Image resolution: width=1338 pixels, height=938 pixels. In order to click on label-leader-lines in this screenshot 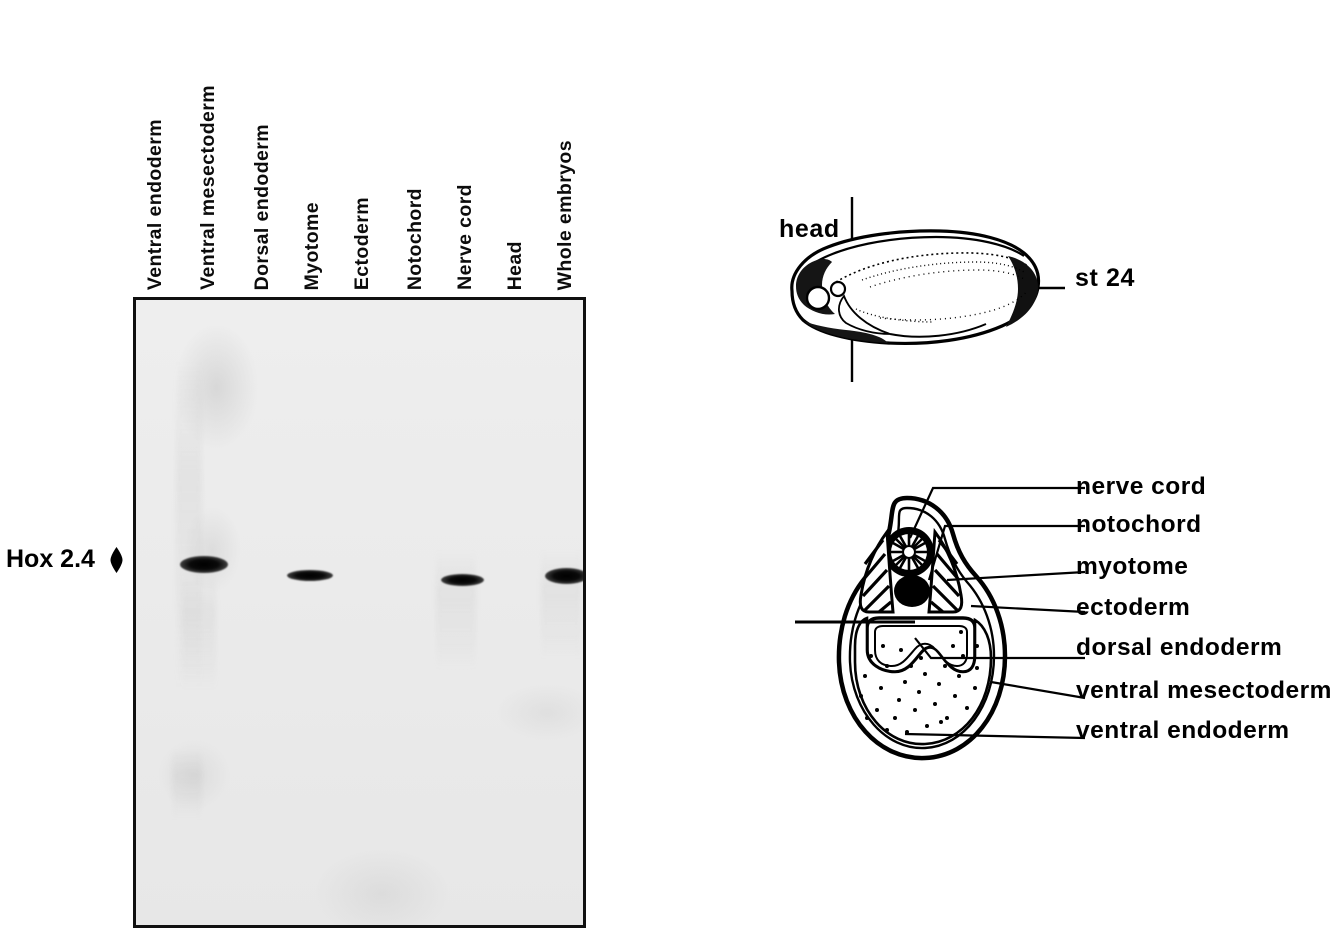, I will do `click(995, 613)`.